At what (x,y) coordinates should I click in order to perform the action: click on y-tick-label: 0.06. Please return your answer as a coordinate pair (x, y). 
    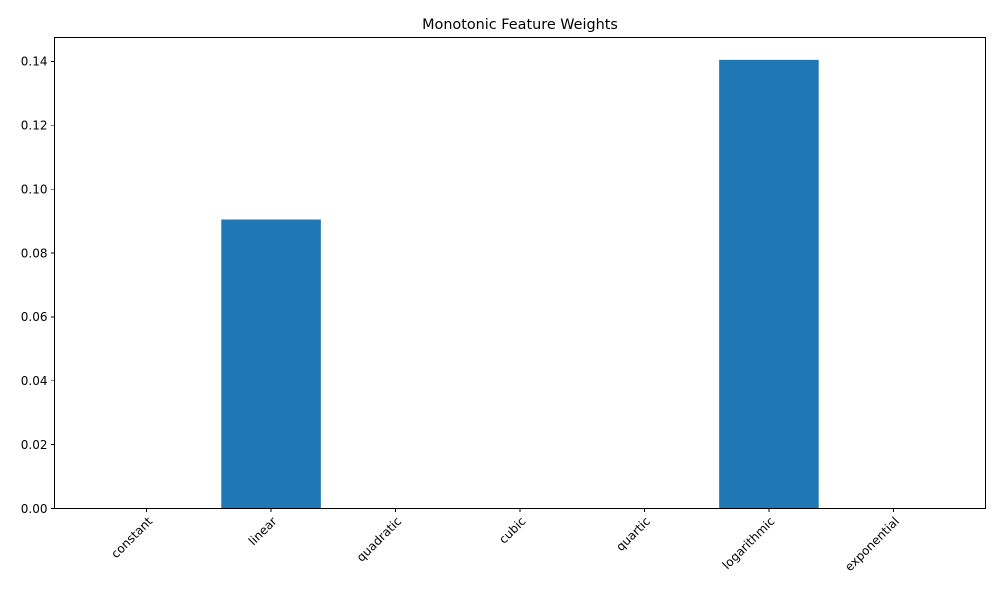
    Looking at the image, I should click on (34, 317).